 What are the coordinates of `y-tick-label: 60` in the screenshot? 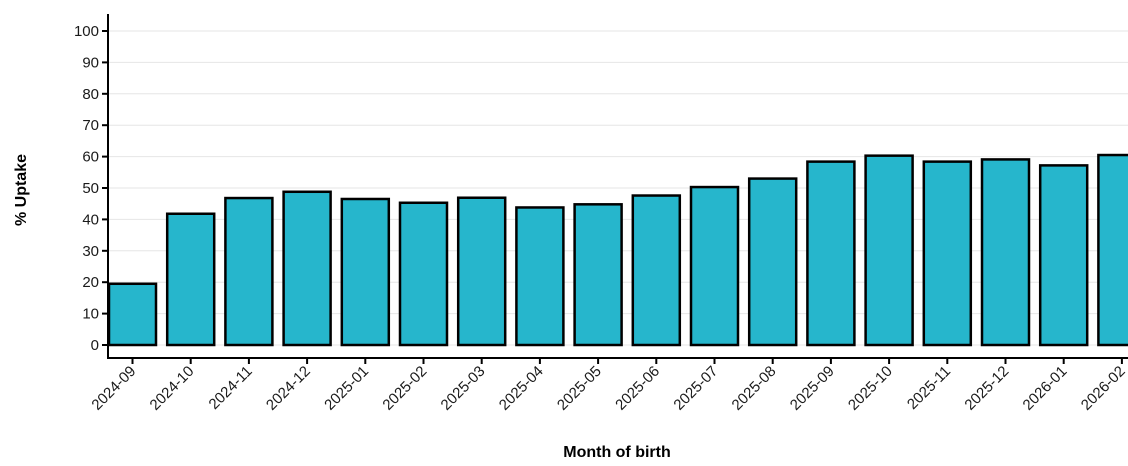 It's located at (90, 157).